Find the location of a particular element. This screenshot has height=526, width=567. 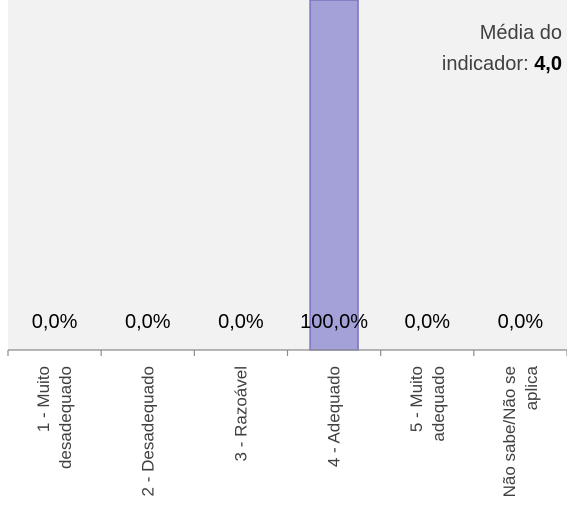

category-label-5: 5 - Muito adequado is located at coordinates (427, 404).